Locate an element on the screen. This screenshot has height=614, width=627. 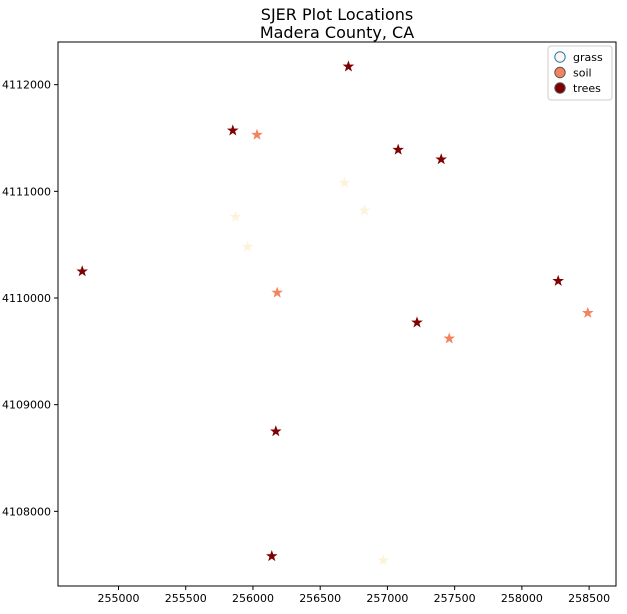
y-tick-label: 4110000 is located at coordinates (26, 298).